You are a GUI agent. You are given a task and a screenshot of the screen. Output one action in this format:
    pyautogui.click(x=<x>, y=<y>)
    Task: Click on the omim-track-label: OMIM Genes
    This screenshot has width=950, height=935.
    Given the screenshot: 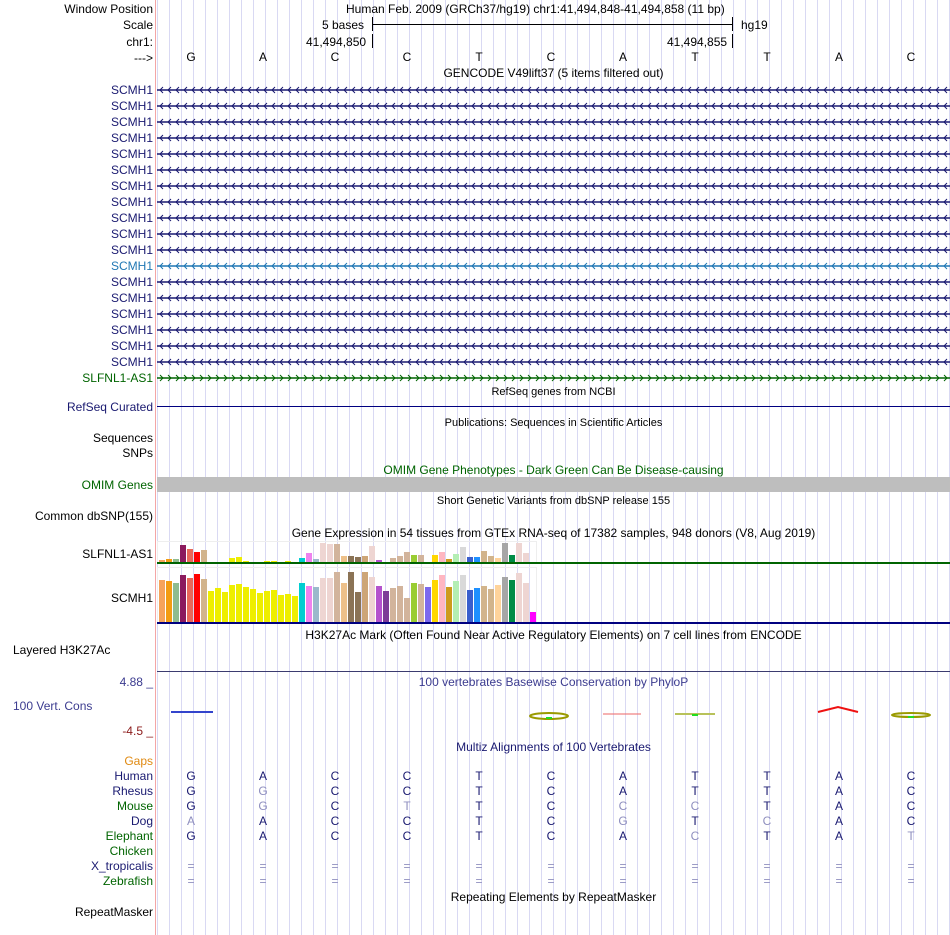 What is the action you would take?
    pyautogui.click(x=117, y=485)
    